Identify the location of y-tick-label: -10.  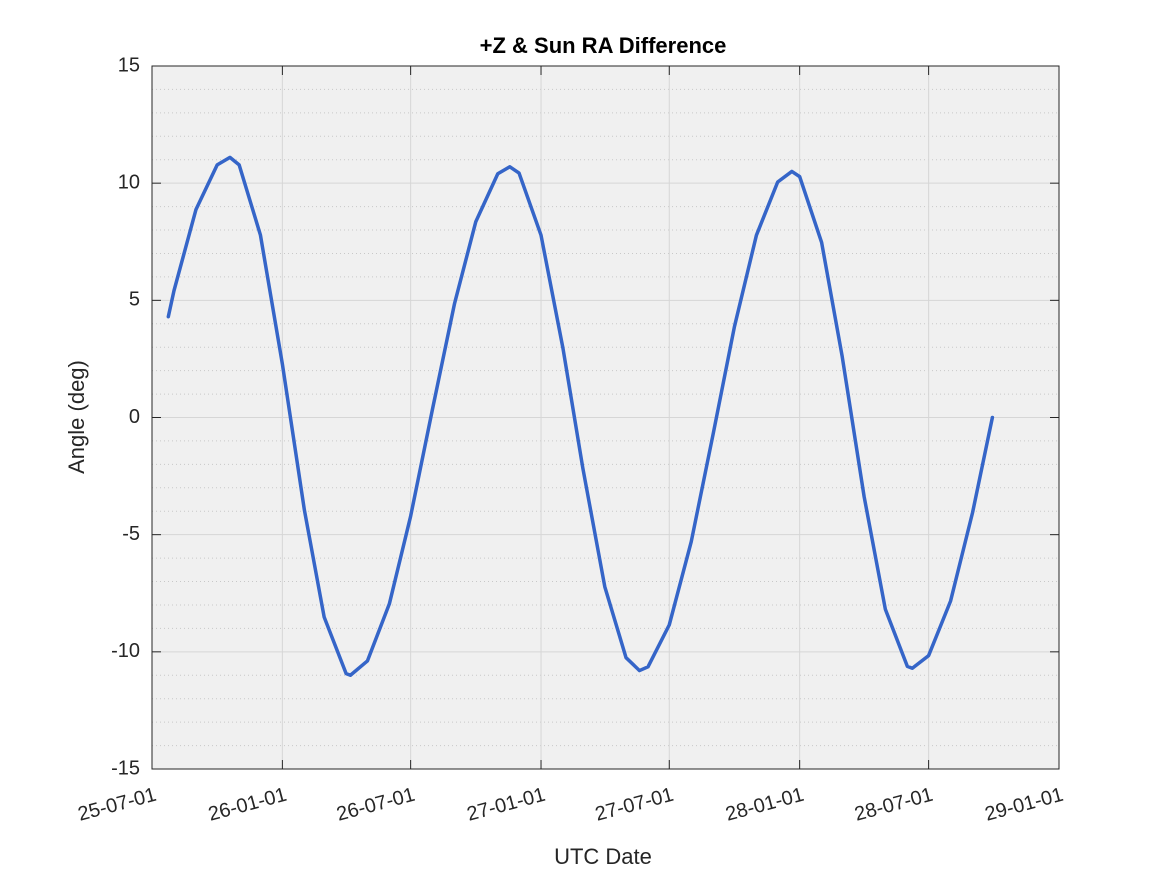
(125, 651).